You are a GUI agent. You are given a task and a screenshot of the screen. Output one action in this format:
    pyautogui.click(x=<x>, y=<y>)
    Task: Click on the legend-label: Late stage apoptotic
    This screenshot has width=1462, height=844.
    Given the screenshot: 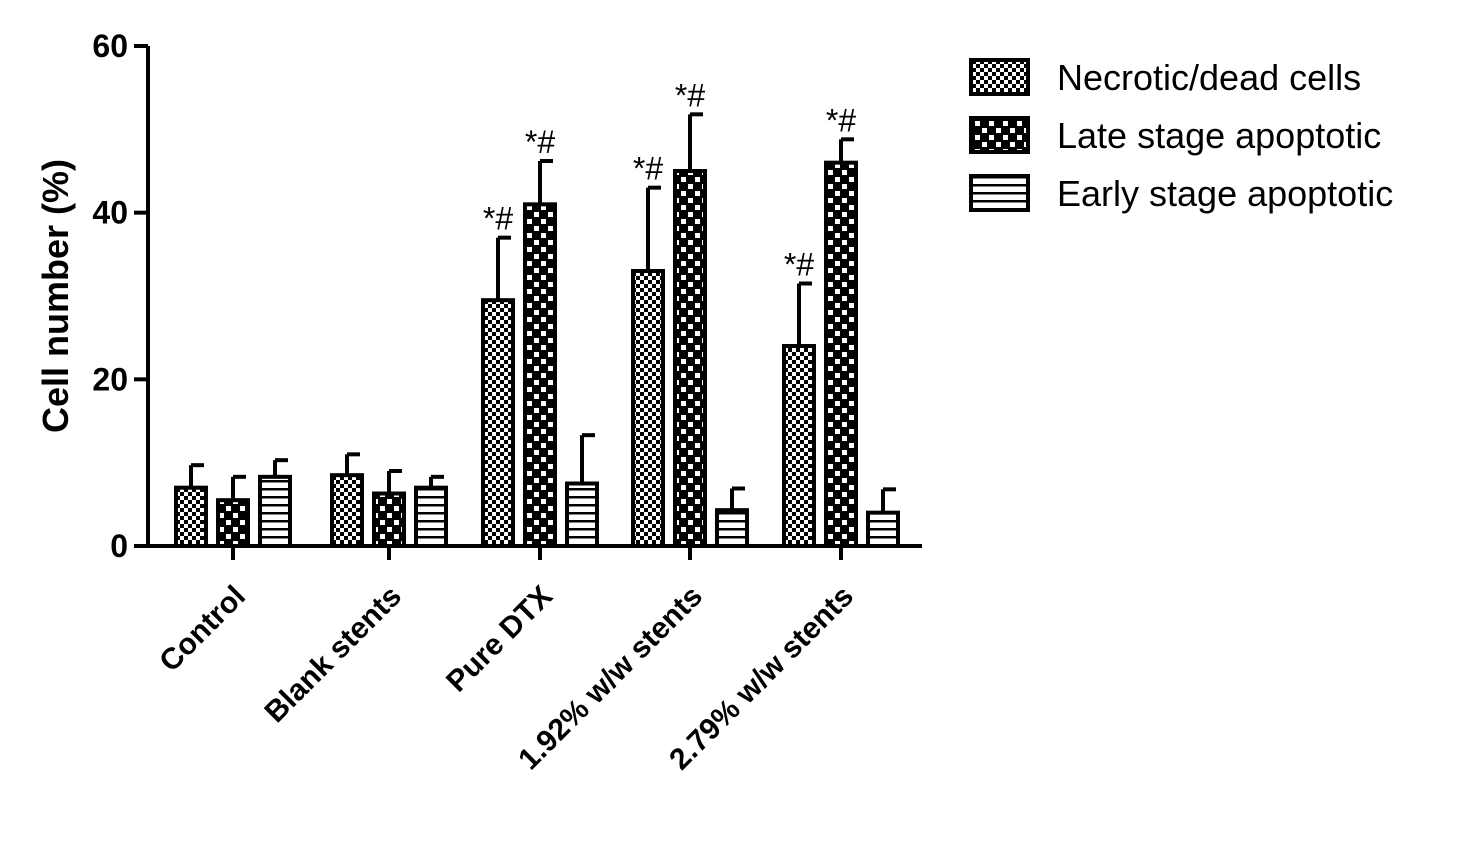 What is the action you would take?
    pyautogui.click(x=1219, y=135)
    